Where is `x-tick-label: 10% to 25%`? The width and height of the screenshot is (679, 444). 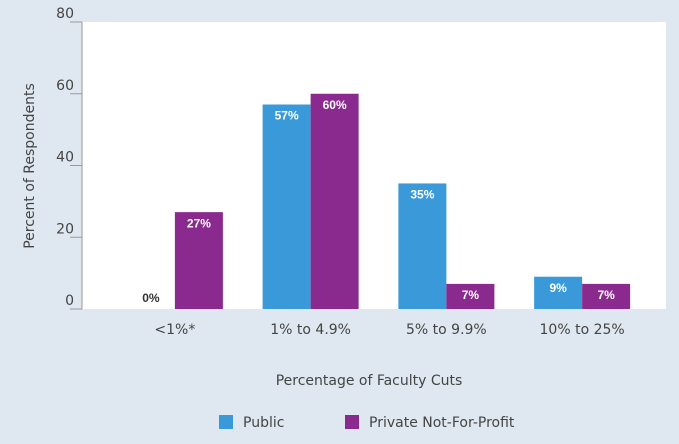 x-tick-label: 10% to 25% is located at coordinates (582, 330).